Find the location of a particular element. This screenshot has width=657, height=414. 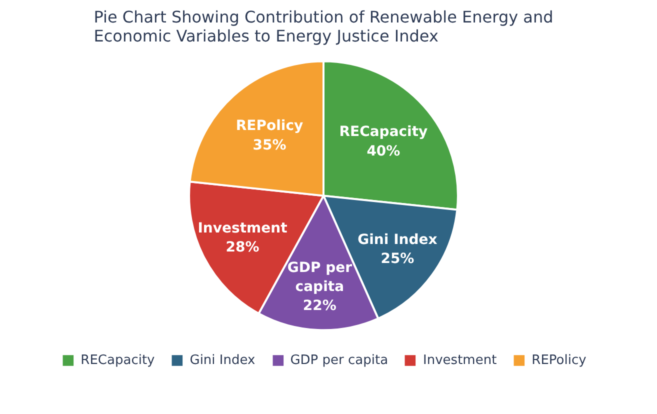

legend-label: Gini Index is located at coordinates (223, 360).